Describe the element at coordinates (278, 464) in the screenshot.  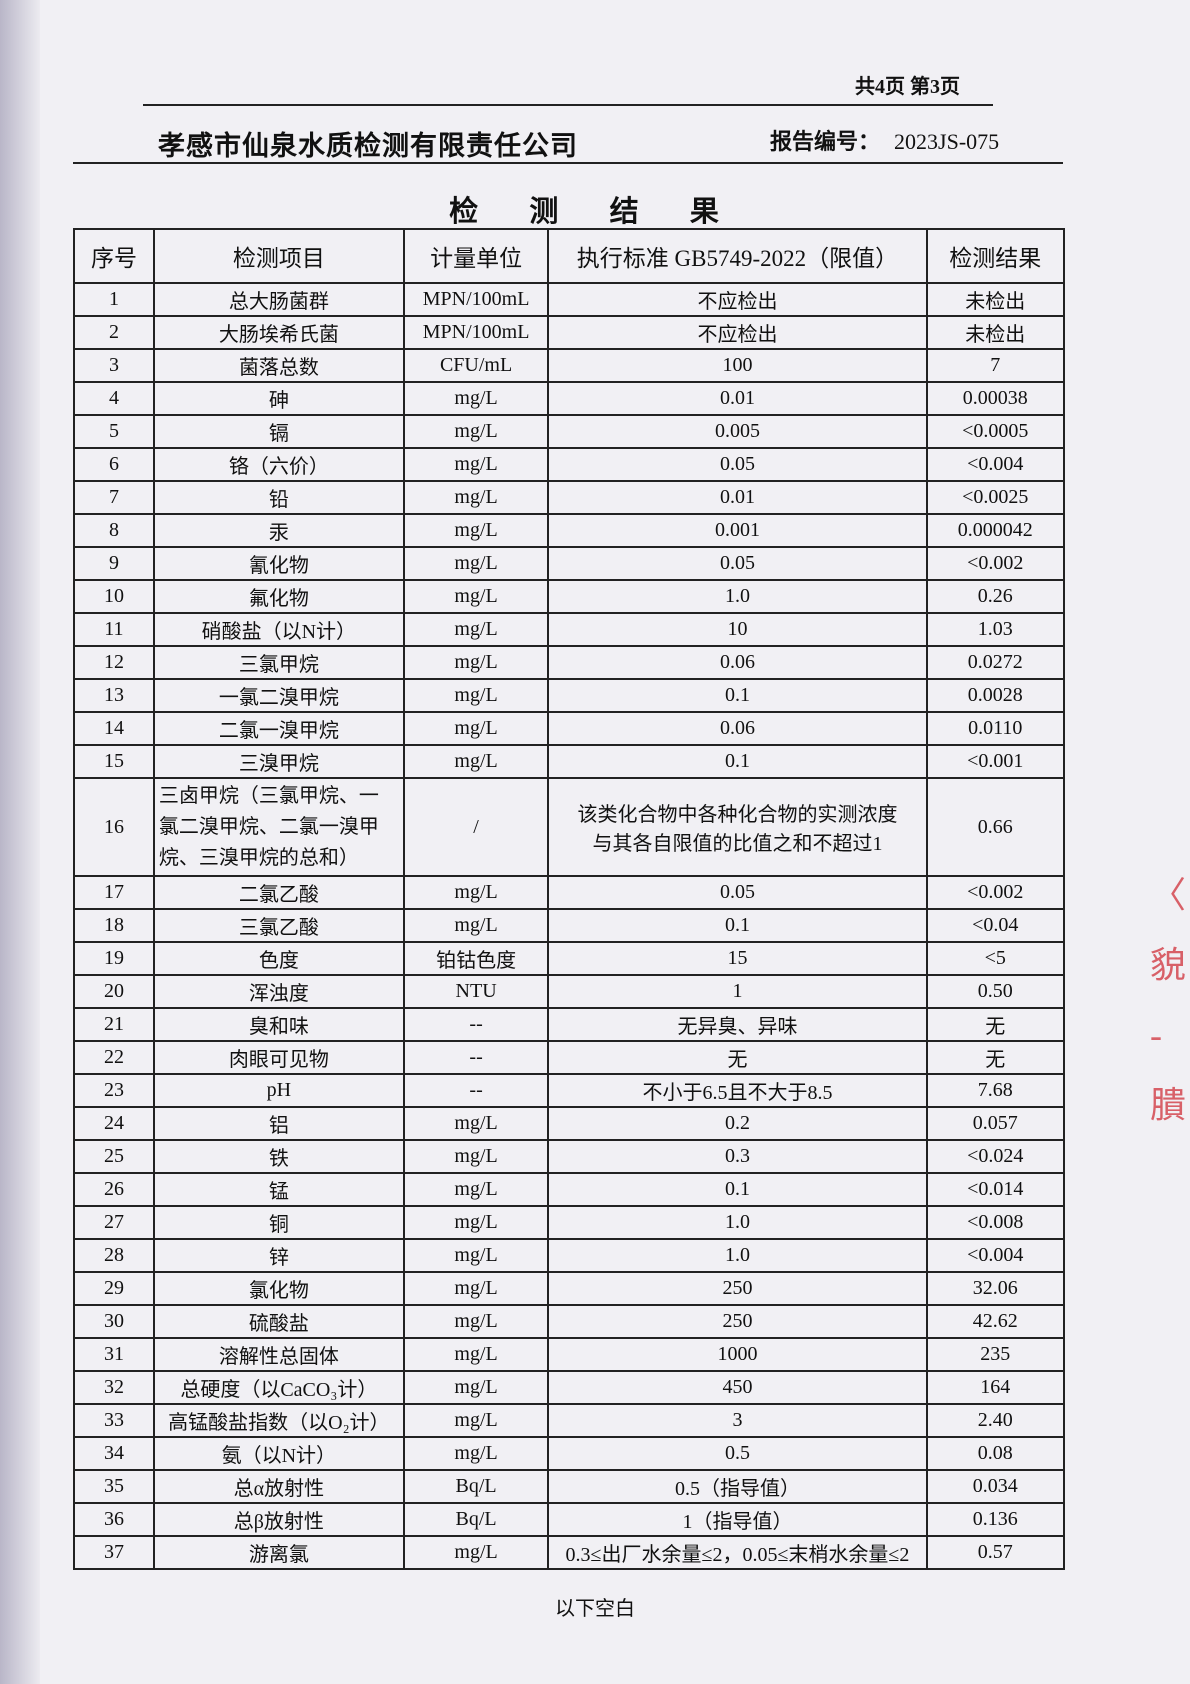
I see `test-item: 铬（六价）` at that location.